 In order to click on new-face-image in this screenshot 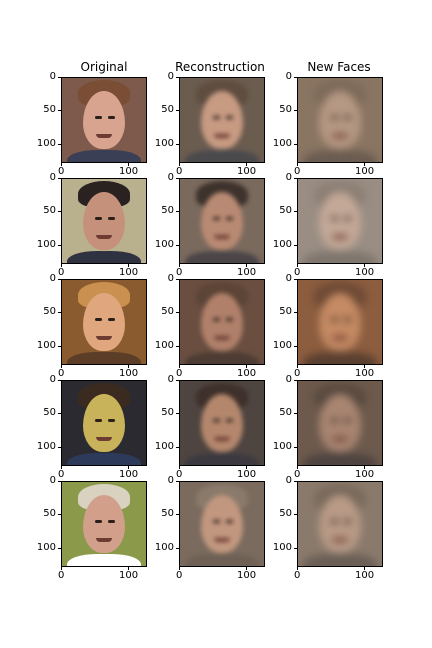, I will do `click(340, 120)`.